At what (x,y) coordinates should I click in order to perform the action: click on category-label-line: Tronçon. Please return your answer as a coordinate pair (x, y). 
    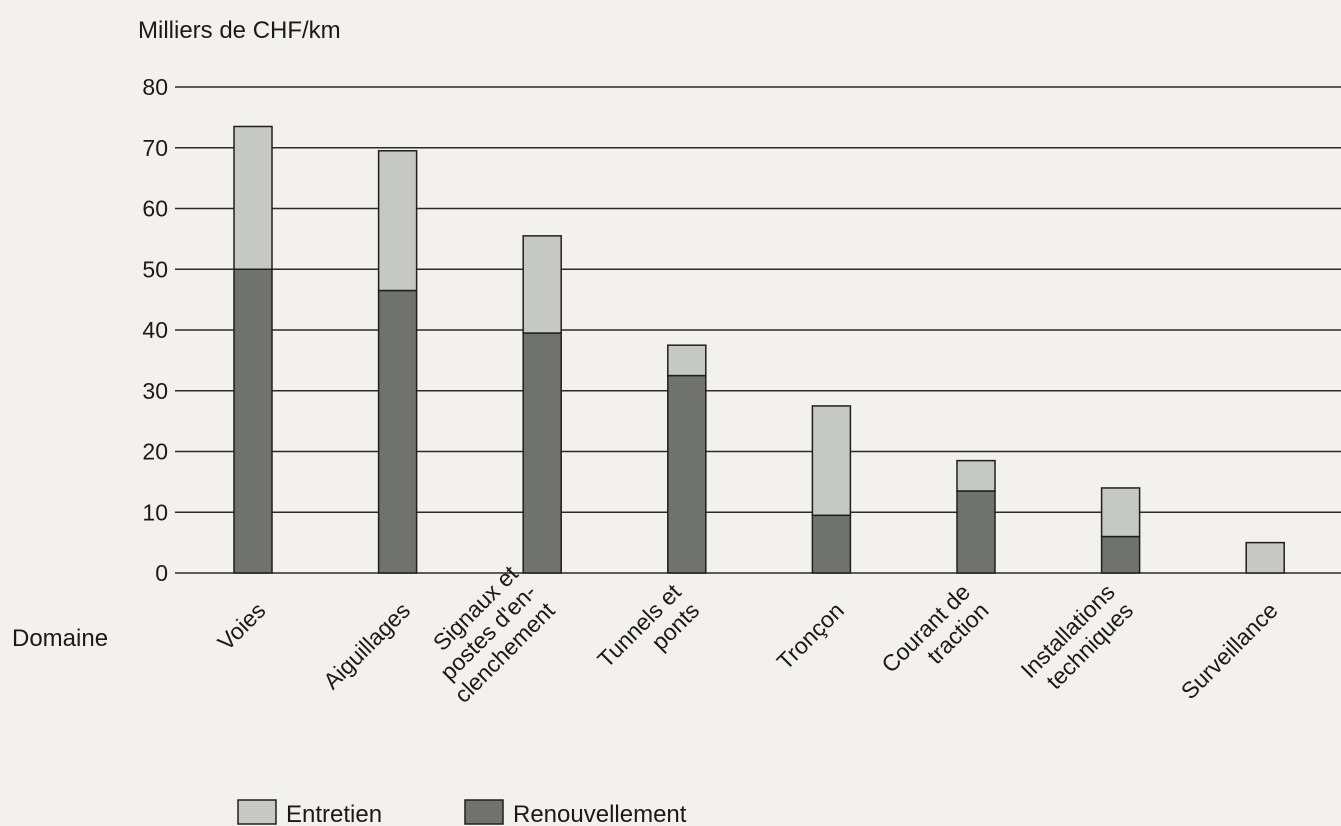
    Looking at the image, I should click on (809, 635).